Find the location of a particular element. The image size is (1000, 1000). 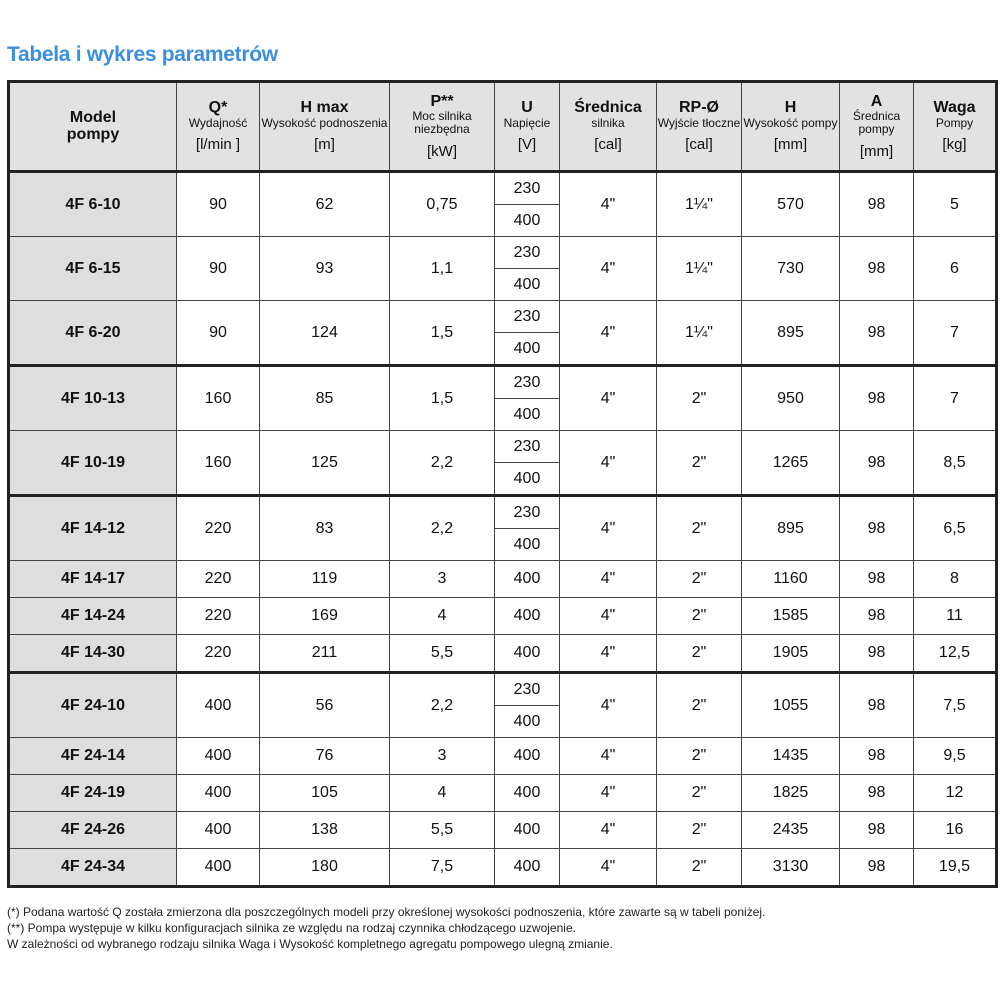

column-header-subtitle: Wysokość pompy is located at coordinates (790, 122).